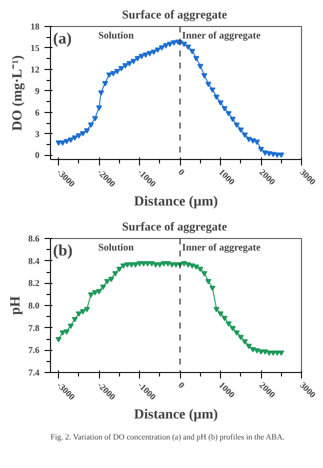 The width and height of the screenshot is (323, 468). I want to click on y-tick-label: 0, so click(37, 155).